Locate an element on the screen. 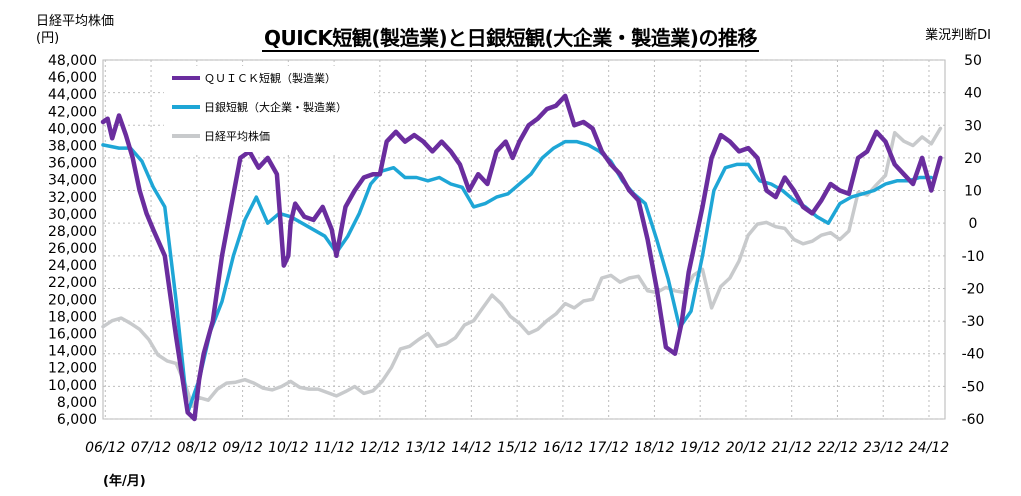 This screenshot has height=496, width=1021. left-axis-title: 日経平均株価 (円) is located at coordinates (75, 30).